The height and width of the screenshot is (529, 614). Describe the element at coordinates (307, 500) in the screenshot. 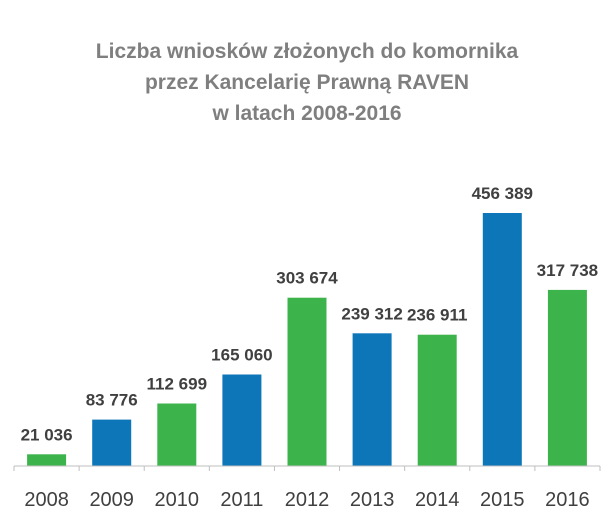

I see `x-tick-label-2012: 2012` at that location.